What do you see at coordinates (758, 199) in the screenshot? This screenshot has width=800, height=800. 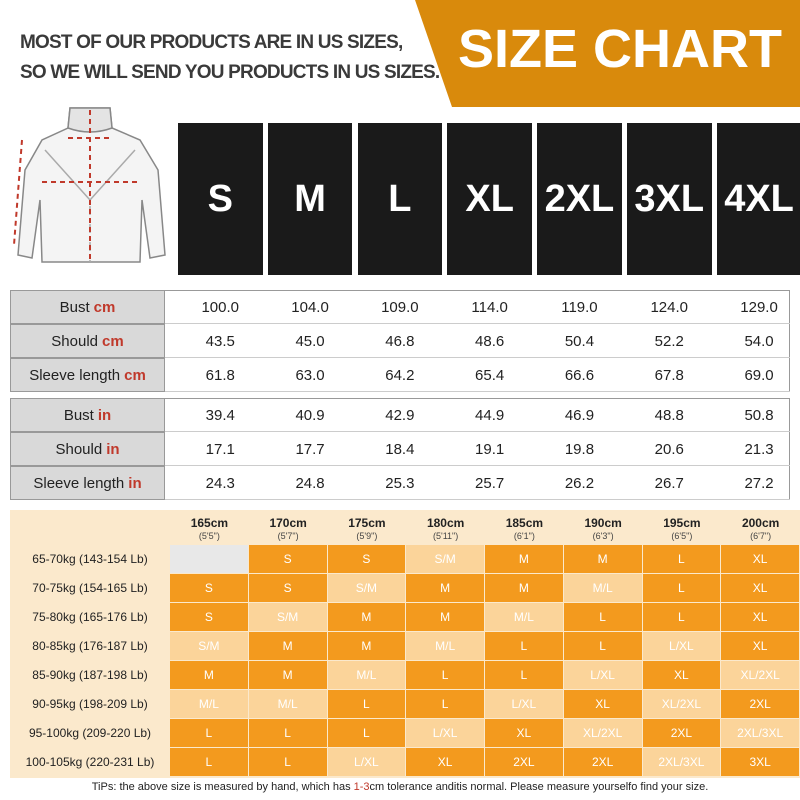 I see `size-header: 4XL` at bounding box center [758, 199].